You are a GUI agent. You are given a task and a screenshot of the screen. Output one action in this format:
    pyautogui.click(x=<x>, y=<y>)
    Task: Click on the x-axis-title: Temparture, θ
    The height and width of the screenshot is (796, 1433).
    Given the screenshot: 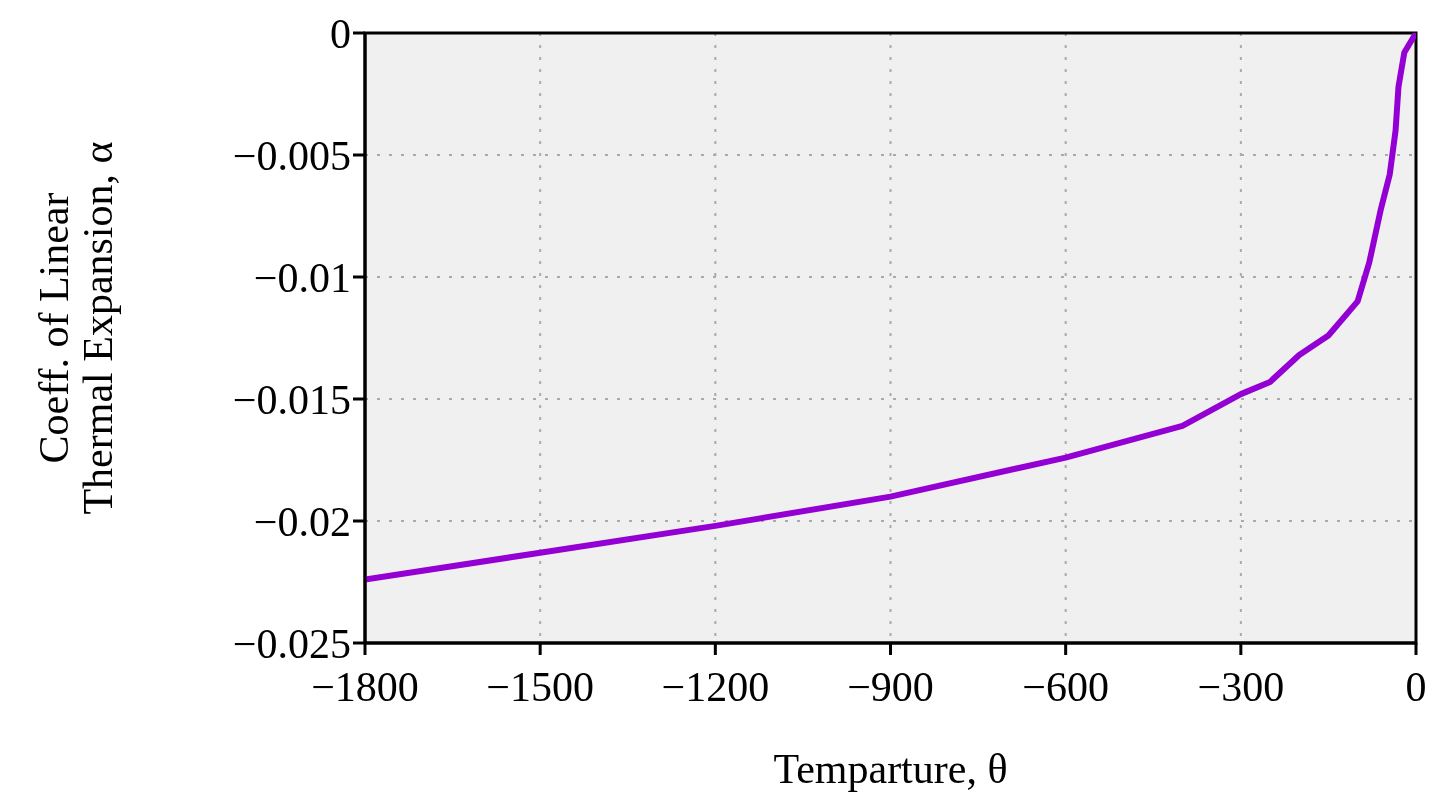 What is the action you would take?
    pyautogui.click(x=890, y=769)
    